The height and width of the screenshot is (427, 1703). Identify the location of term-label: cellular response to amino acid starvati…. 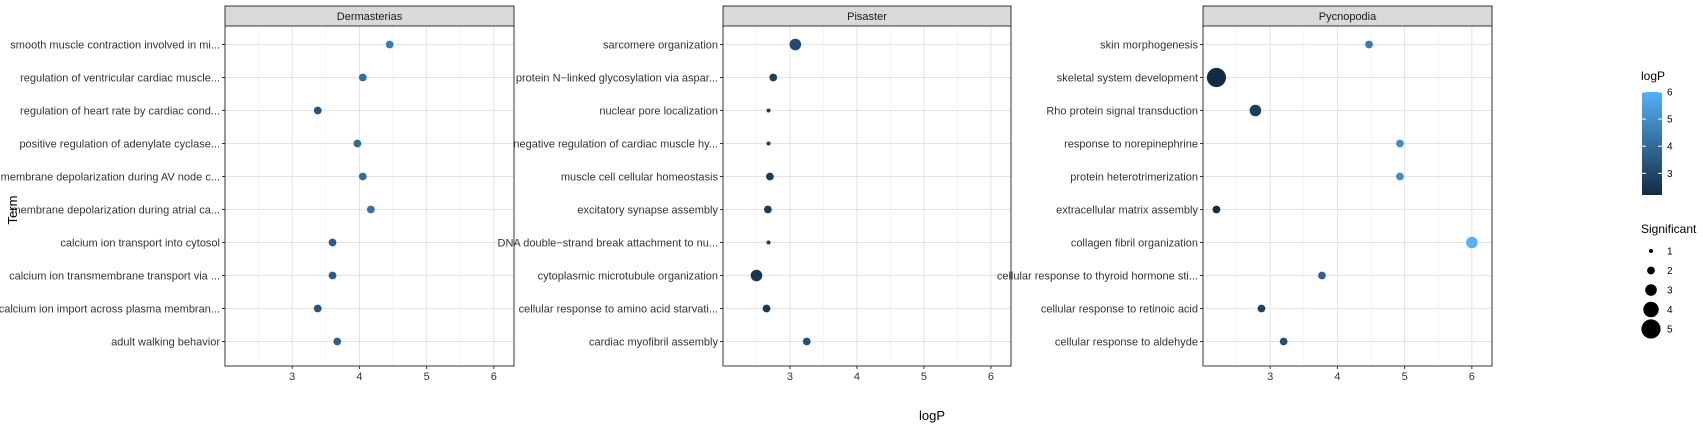
(618, 310).